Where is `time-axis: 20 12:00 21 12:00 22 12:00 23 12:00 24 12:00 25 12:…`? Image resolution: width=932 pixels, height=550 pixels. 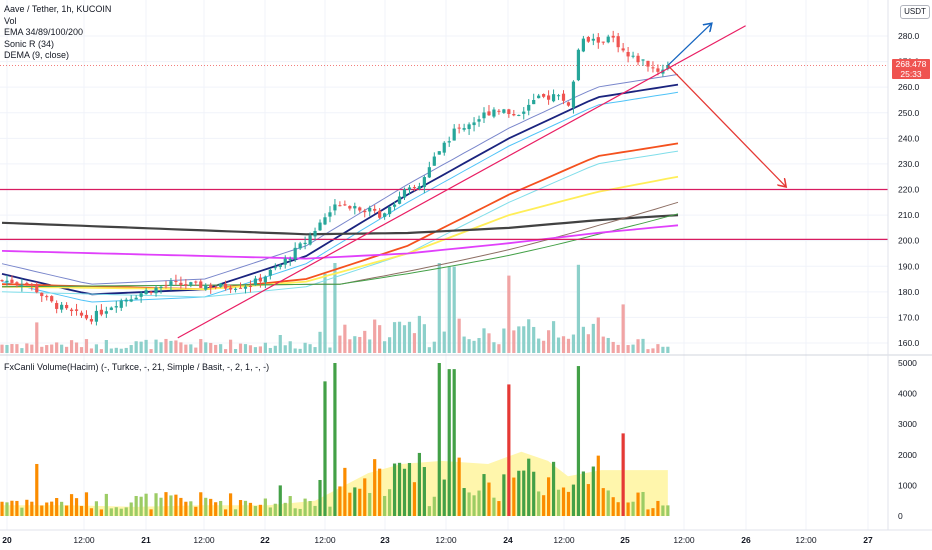 time-axis: 20 12:00 21 12:00 22 12:00 23 12:00 24 12:00 25 12:… is located at coordinates (437, 540).